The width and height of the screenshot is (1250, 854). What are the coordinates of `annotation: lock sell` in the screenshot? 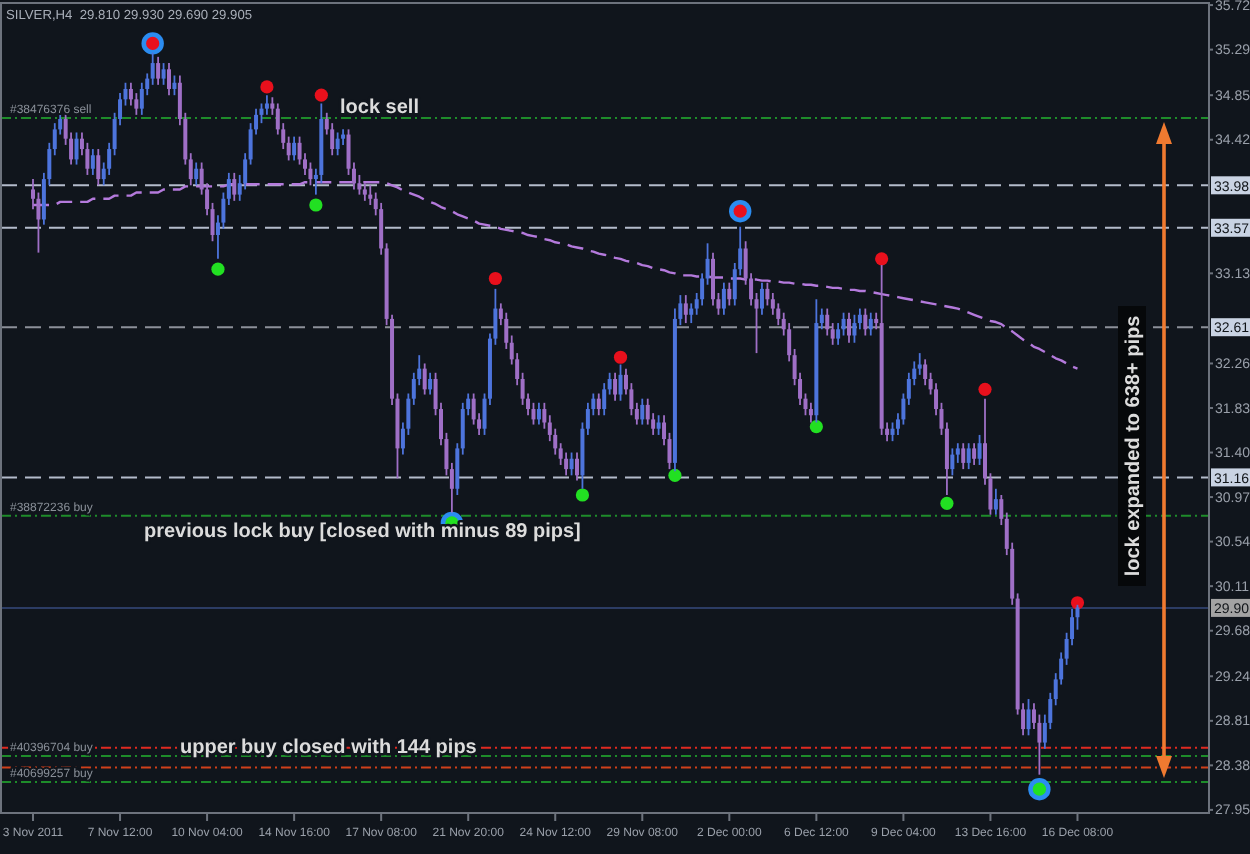 It's located at (380, 108).